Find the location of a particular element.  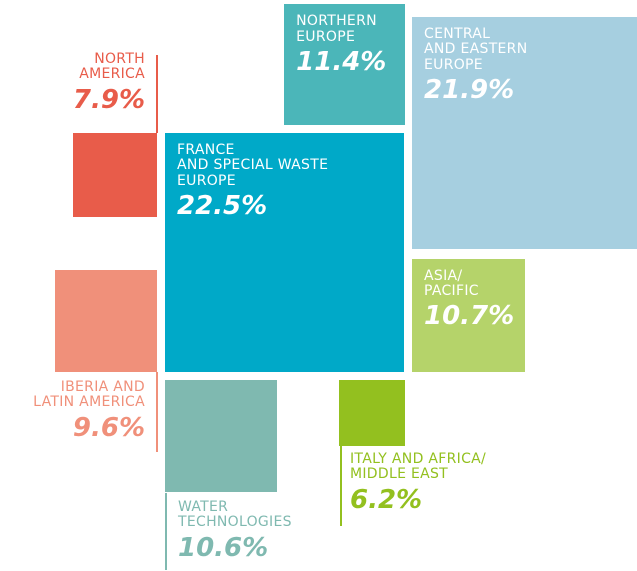

label: CENTRAL AND EASTERN EUROPE 21.9% is located at coordinates (476, 66).